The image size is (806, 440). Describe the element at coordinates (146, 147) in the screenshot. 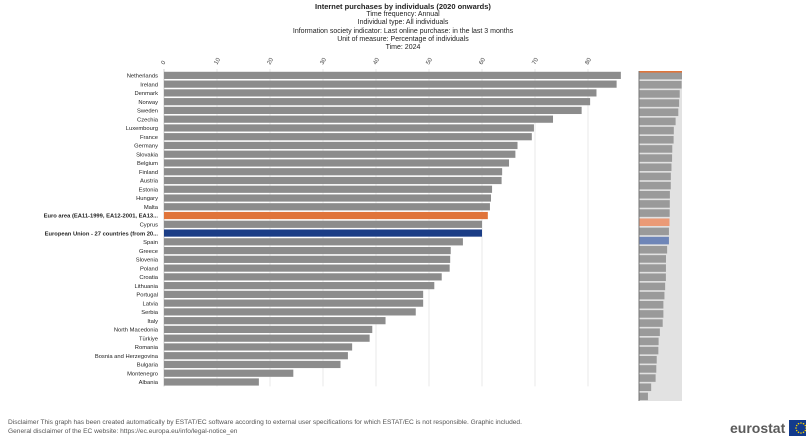

I see `category-label: Germany` at that location.